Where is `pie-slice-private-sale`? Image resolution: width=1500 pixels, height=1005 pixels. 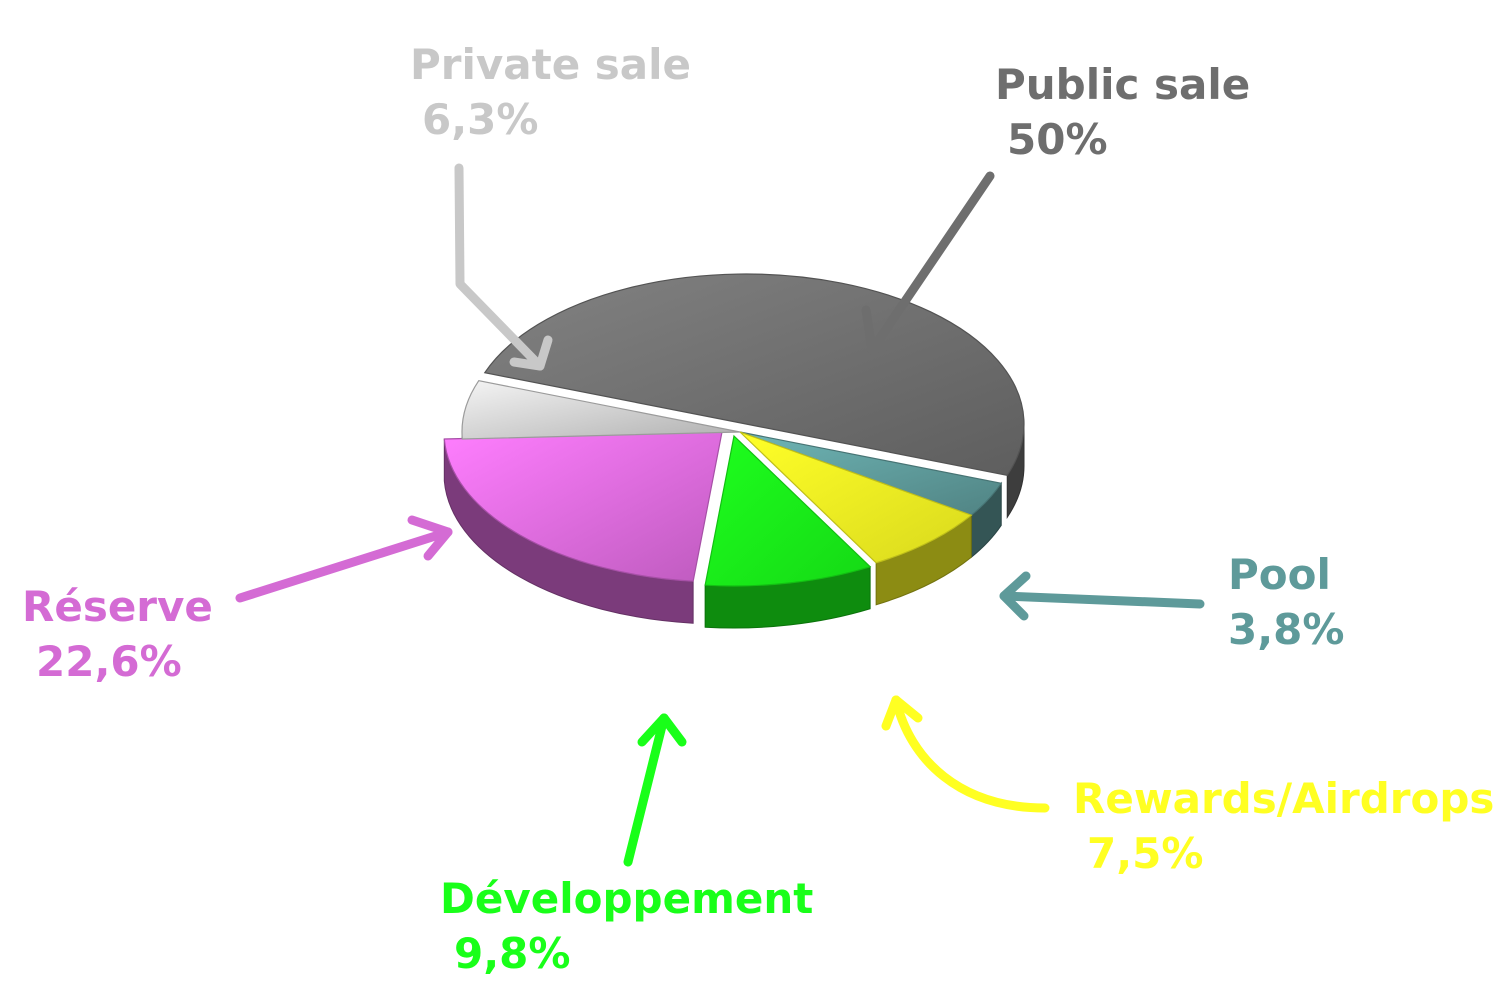
pie-slice-private-sale is located at coordinates (601, 410).